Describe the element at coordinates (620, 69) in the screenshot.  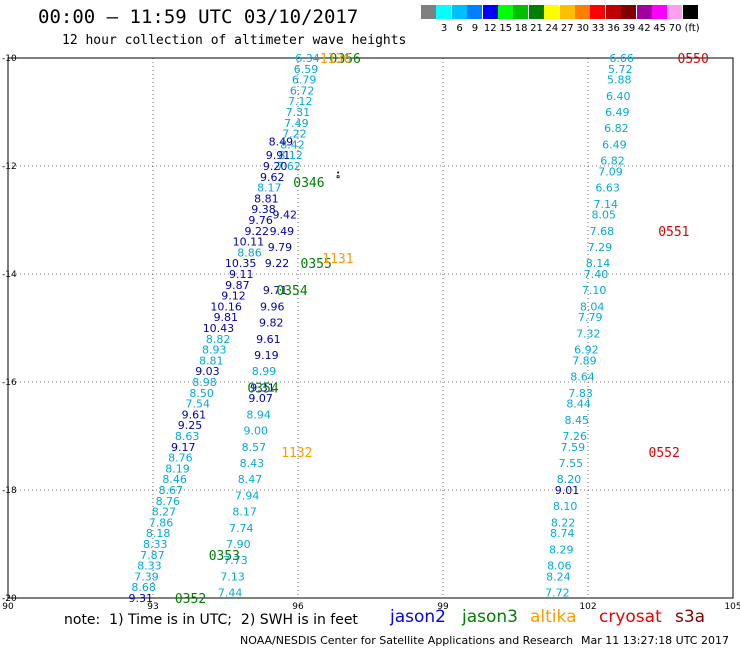
I see `swh-label: 5.72` at that location.